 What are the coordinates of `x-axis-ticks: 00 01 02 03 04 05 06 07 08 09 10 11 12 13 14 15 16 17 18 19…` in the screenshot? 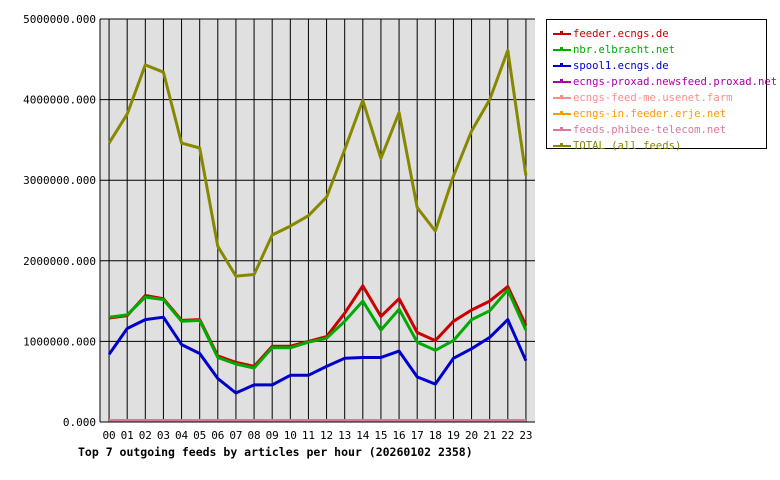 It's located at (317, 435).